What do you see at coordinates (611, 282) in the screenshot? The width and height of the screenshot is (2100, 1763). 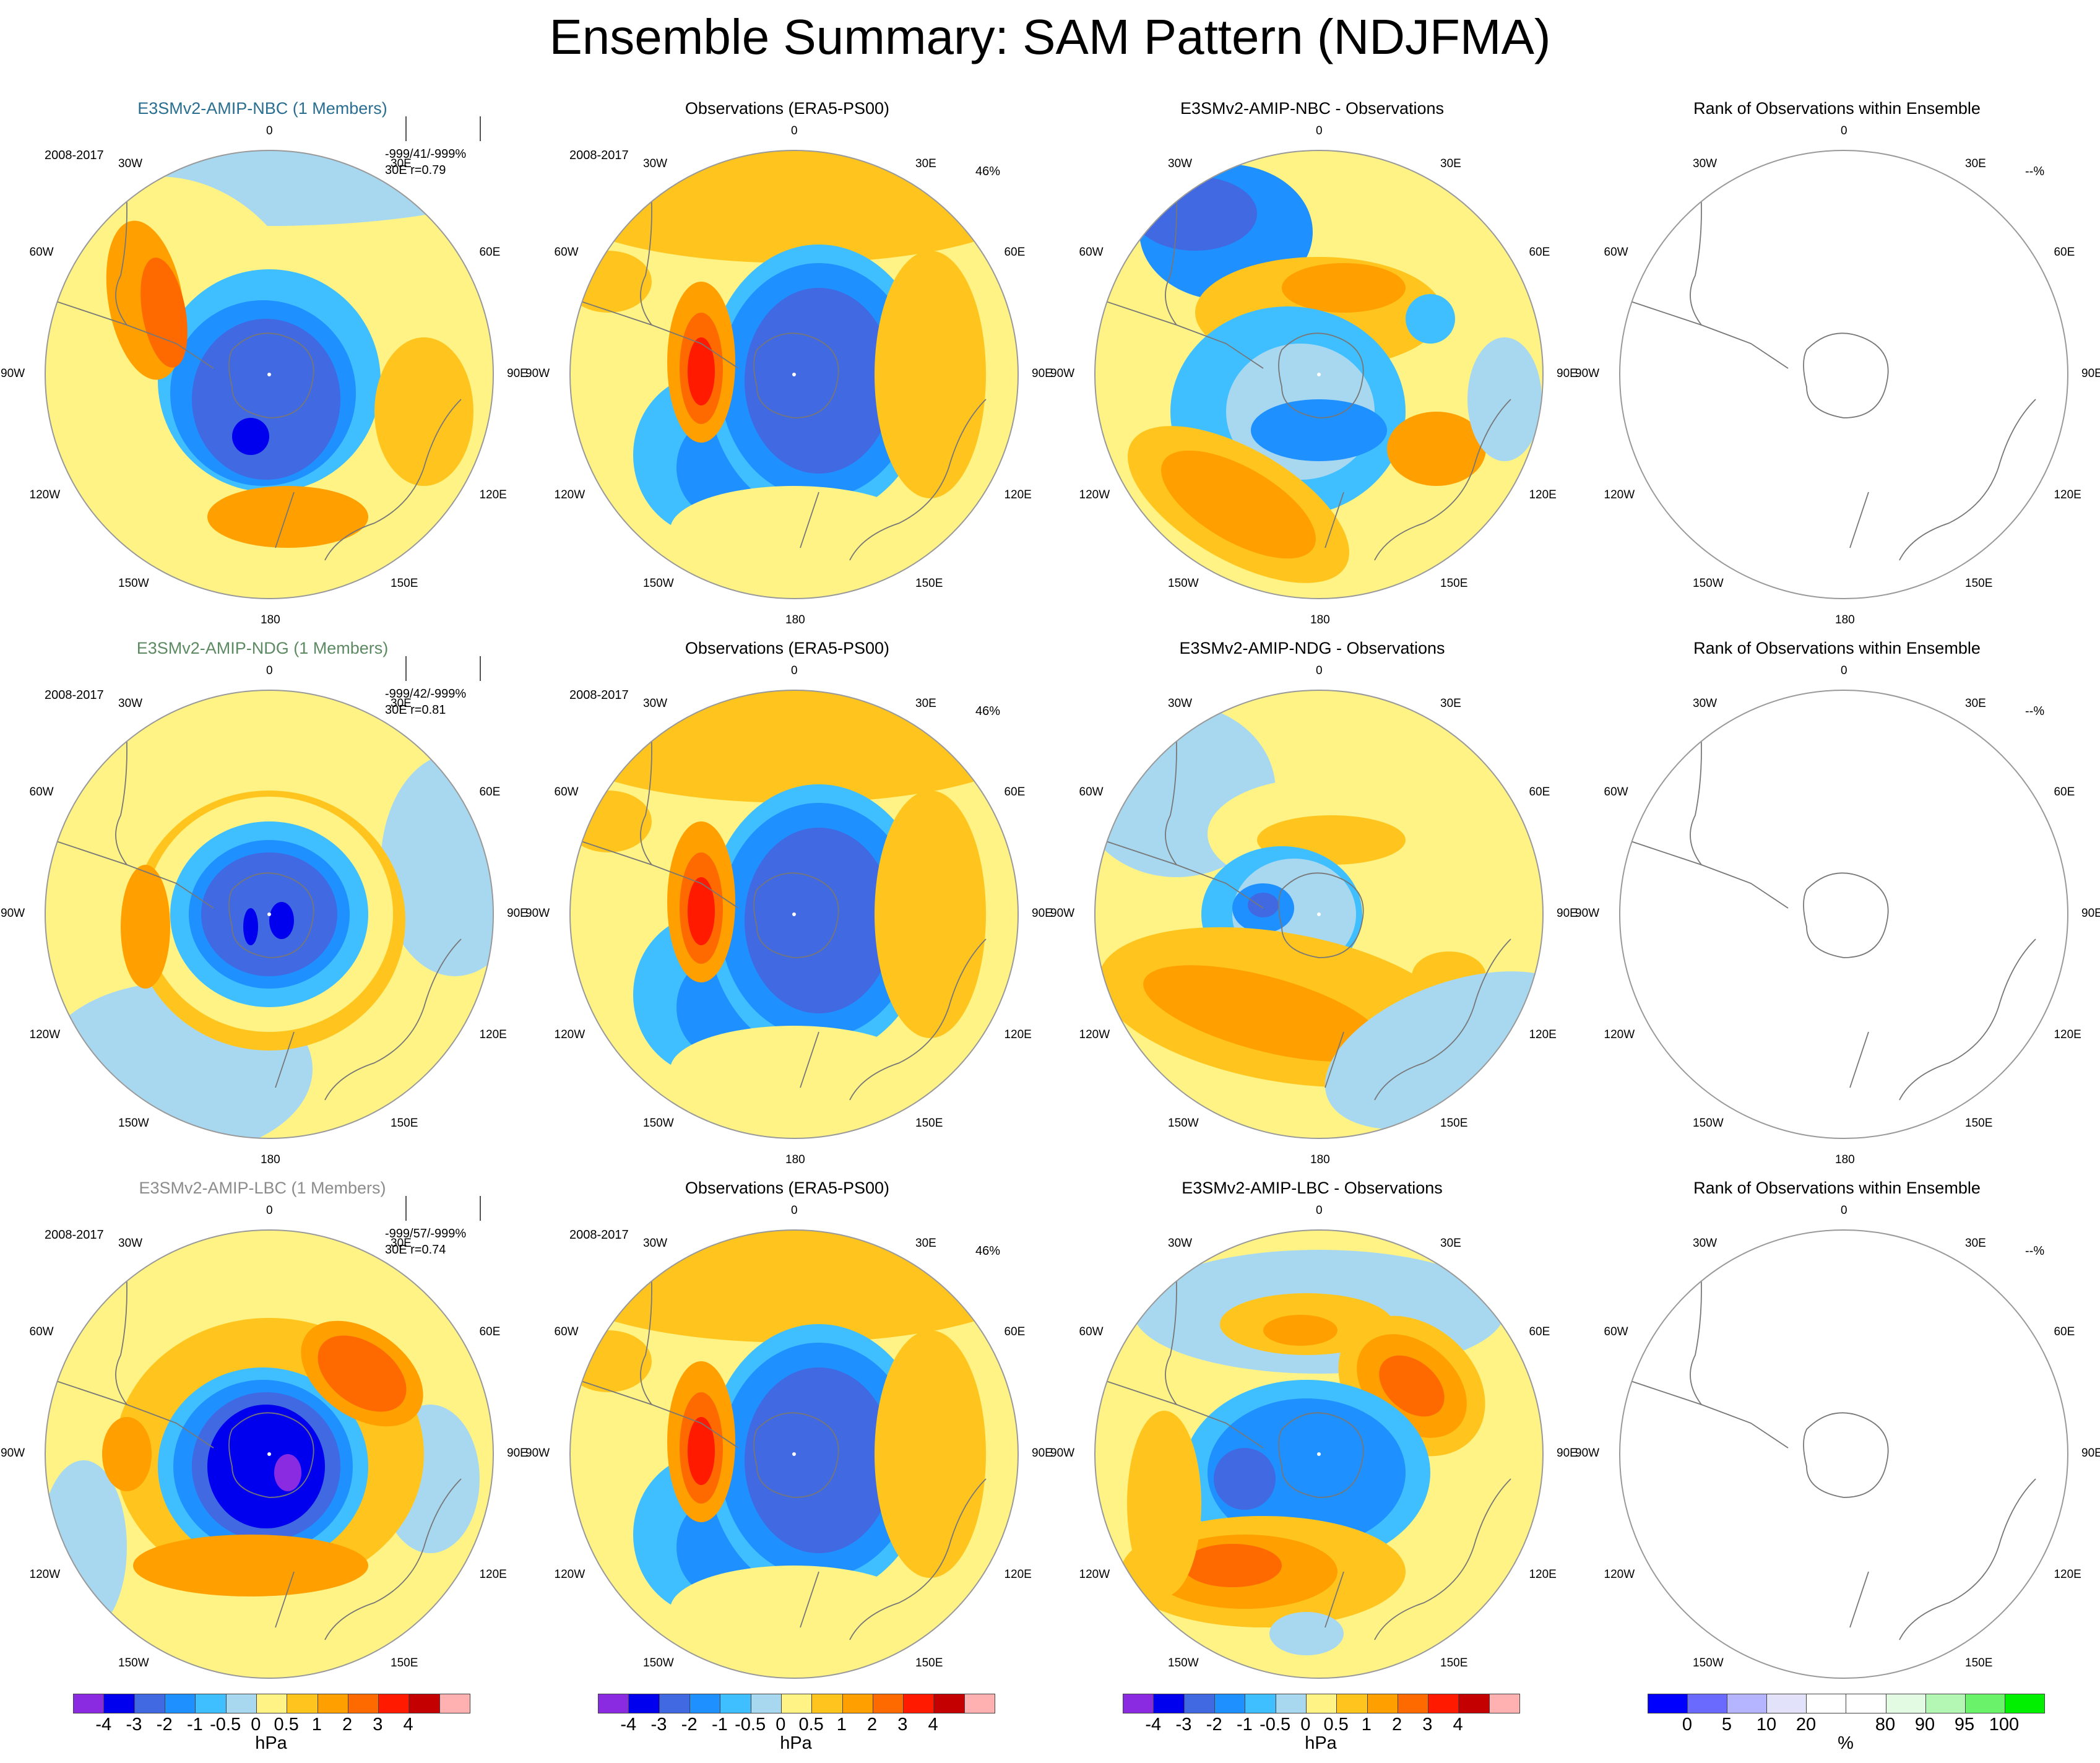 I see `positive-lobe-far` at bounding box center [611, 282].